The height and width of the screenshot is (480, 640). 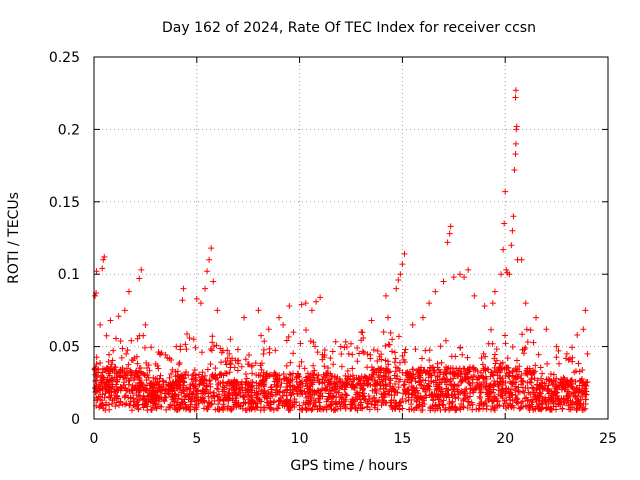 What do you see at coordinates (75, 420) in the screenshot?
I see `y-tick-label: 0` at bounding box center [75, 420].